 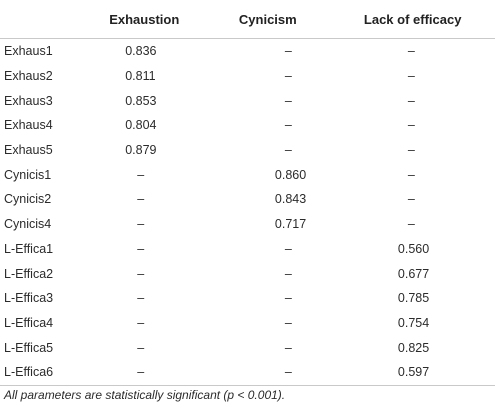 I want to click on item-label-cell: L-Effica4, so click(x=29, y=322).